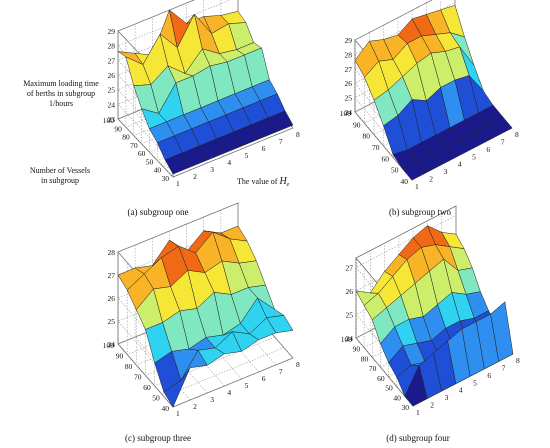  What do you see at coordinates (60, 180) in the screenshot?
I see `y-axis-label-line-2: in subgroup` at bounding box center [60, 180].